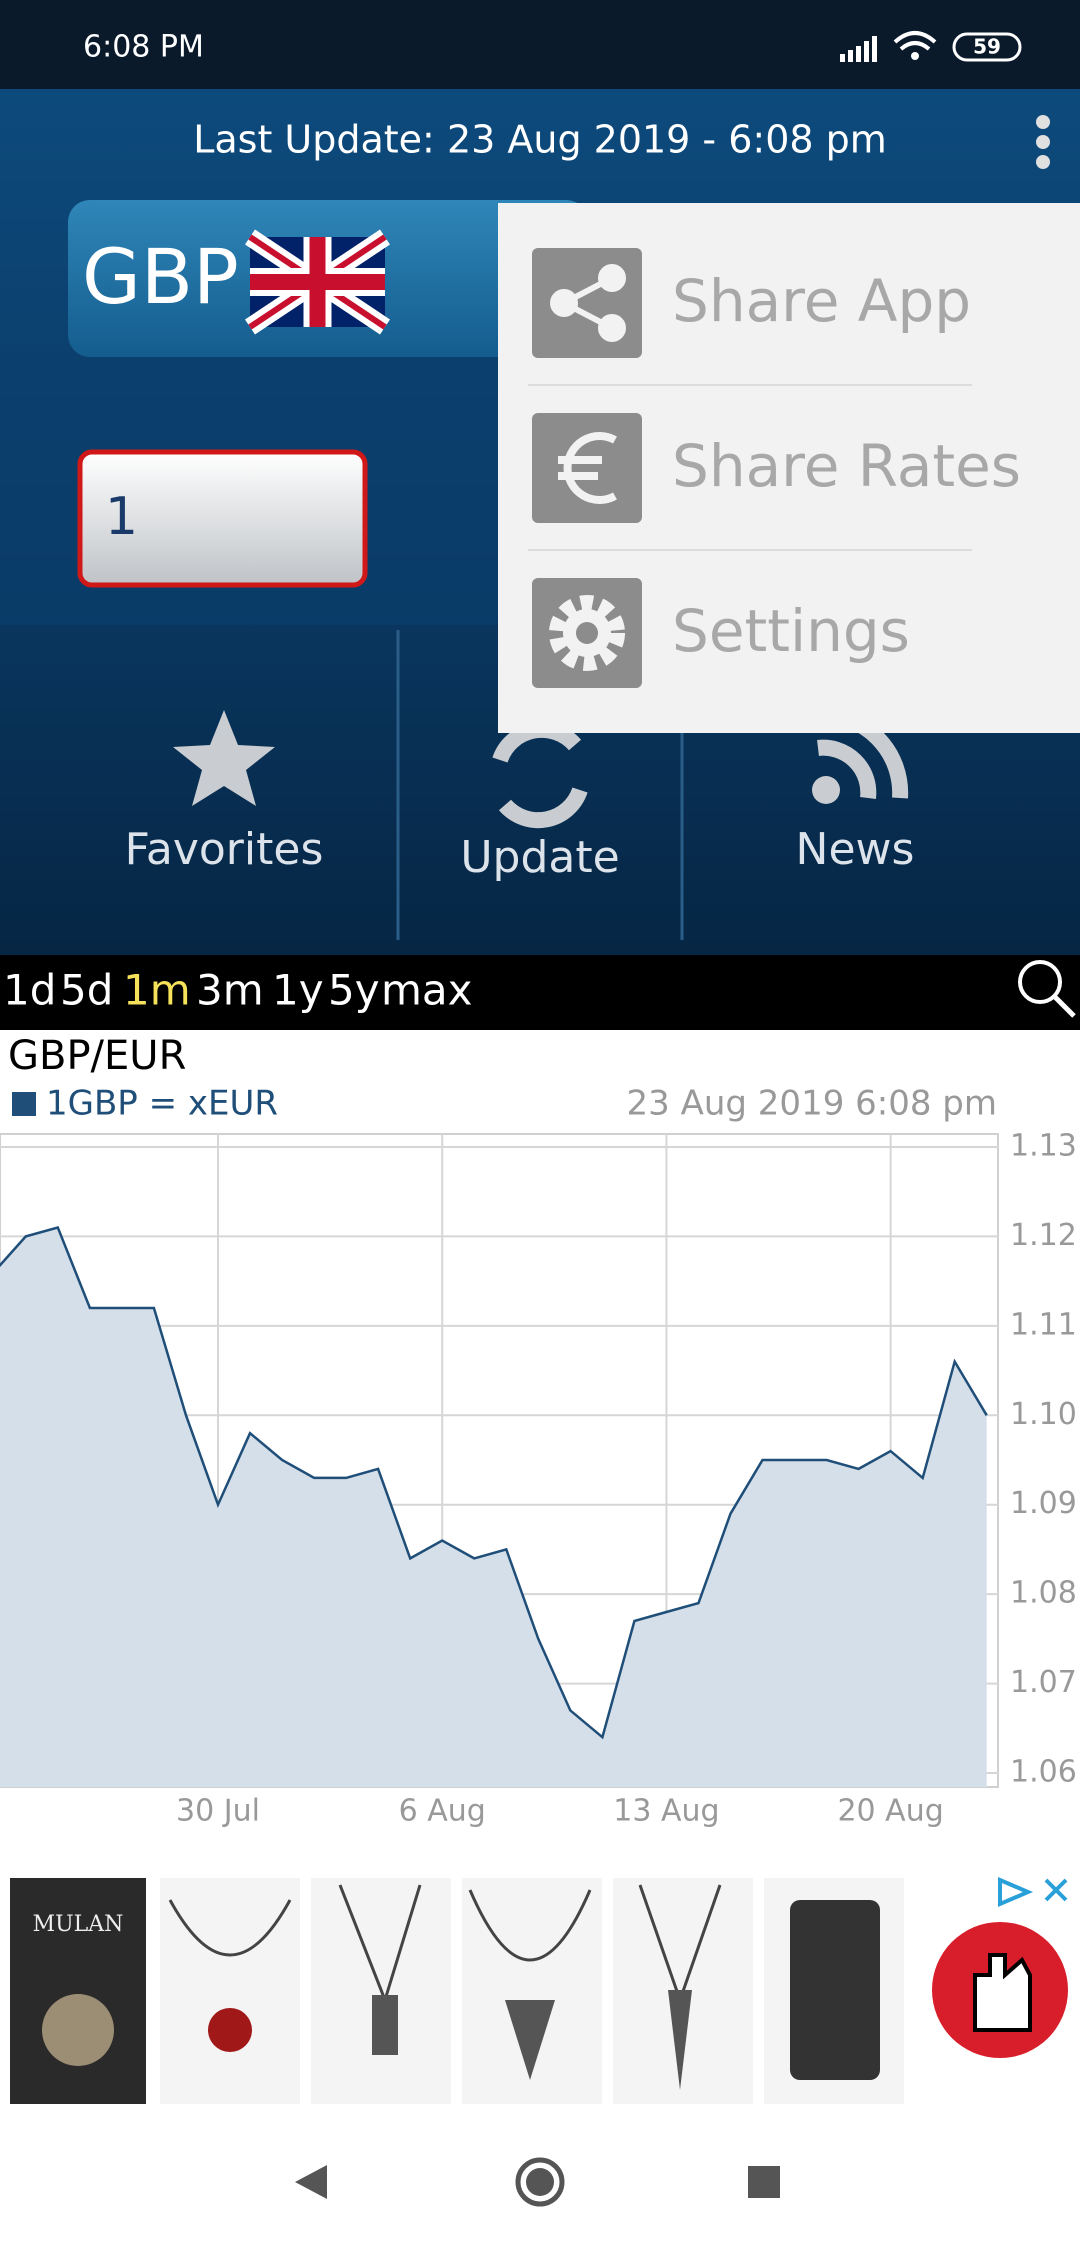  Describe the element at coordinates (317, 282) in the screenshot. I see `uk-flag` at that location.